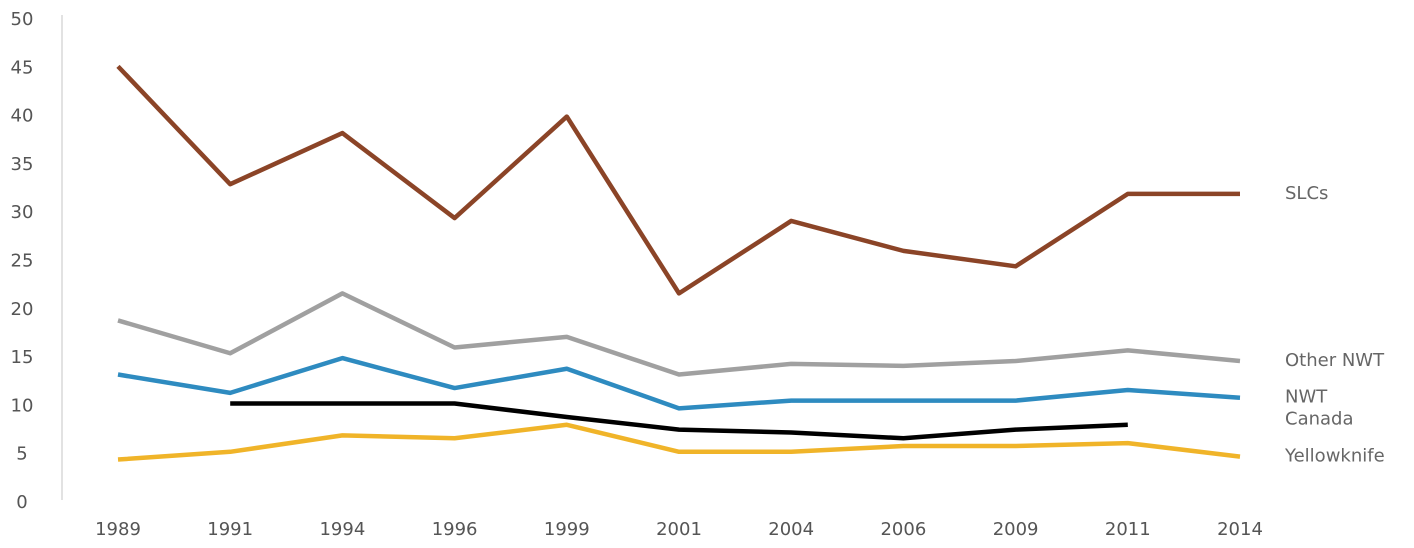 This screenshot has height=548, width=1414. I want to click on x-tick-label: 2009, so click(1016, 529).